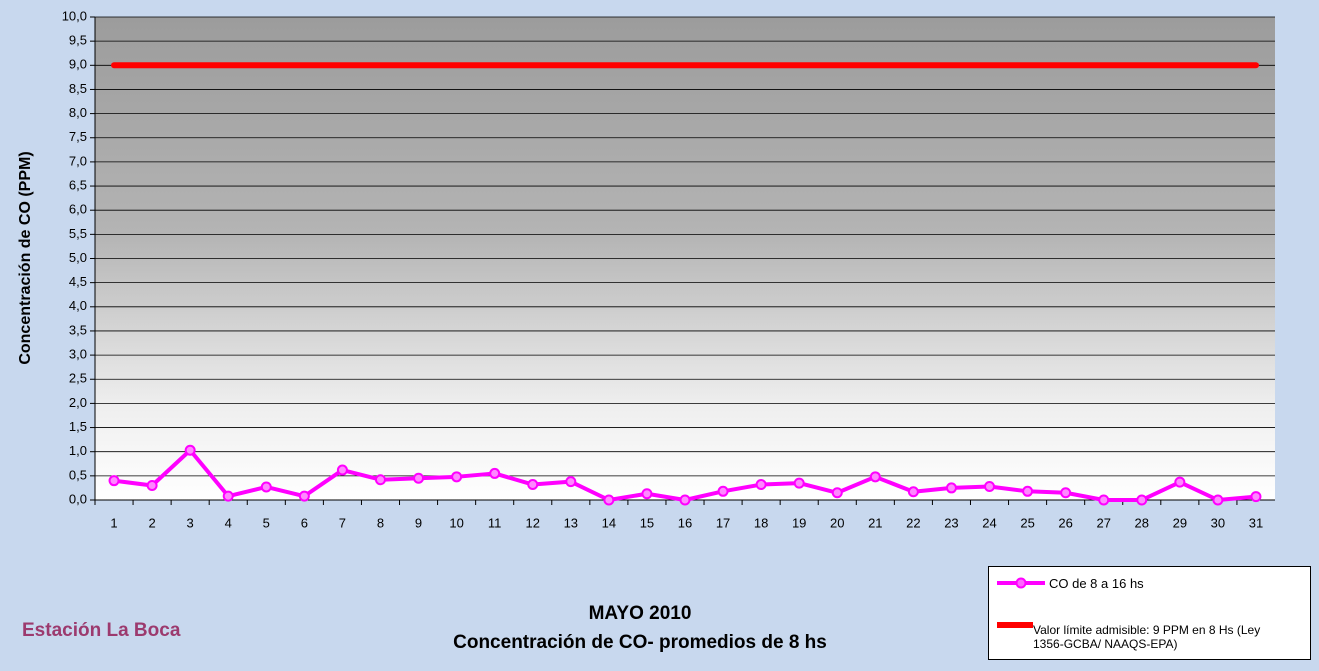  Describe the element at coordinates (78, 209) in the screenshot. I see `y-tick-label: 6,0` at that location.